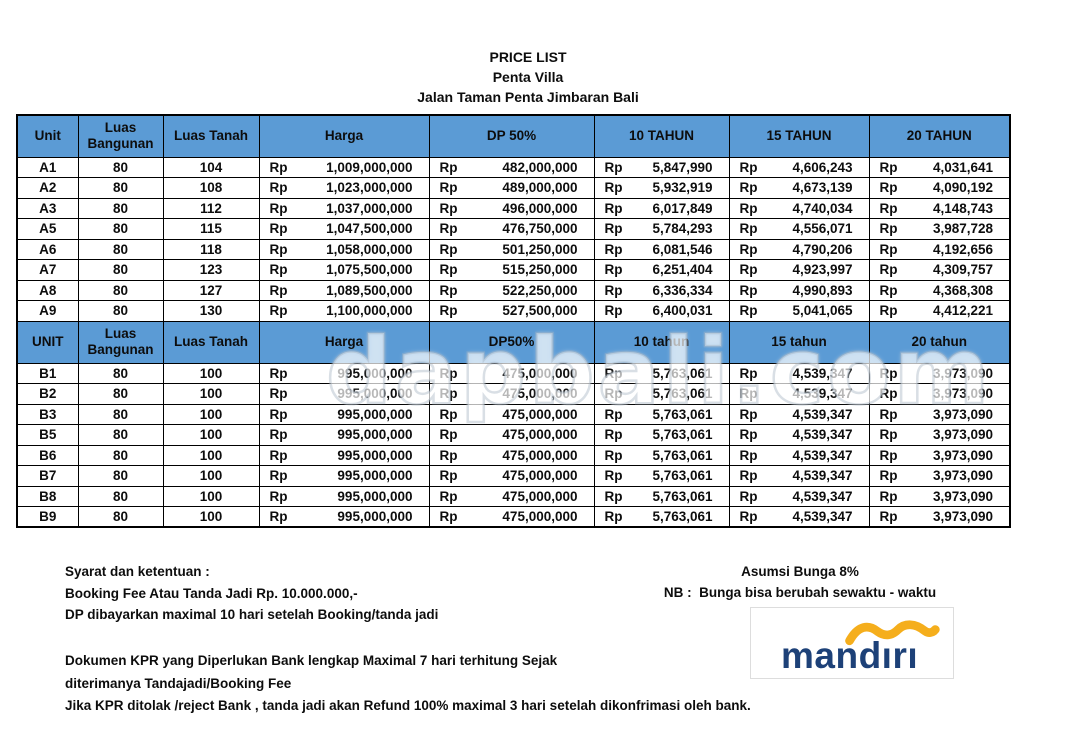 Image resolution: width=1080 pixels, height=752 pixels. Describe the element at coordinates (799, 342) in the screenshot. I see `col-header-15-tahun: 15 tahun` at that location.